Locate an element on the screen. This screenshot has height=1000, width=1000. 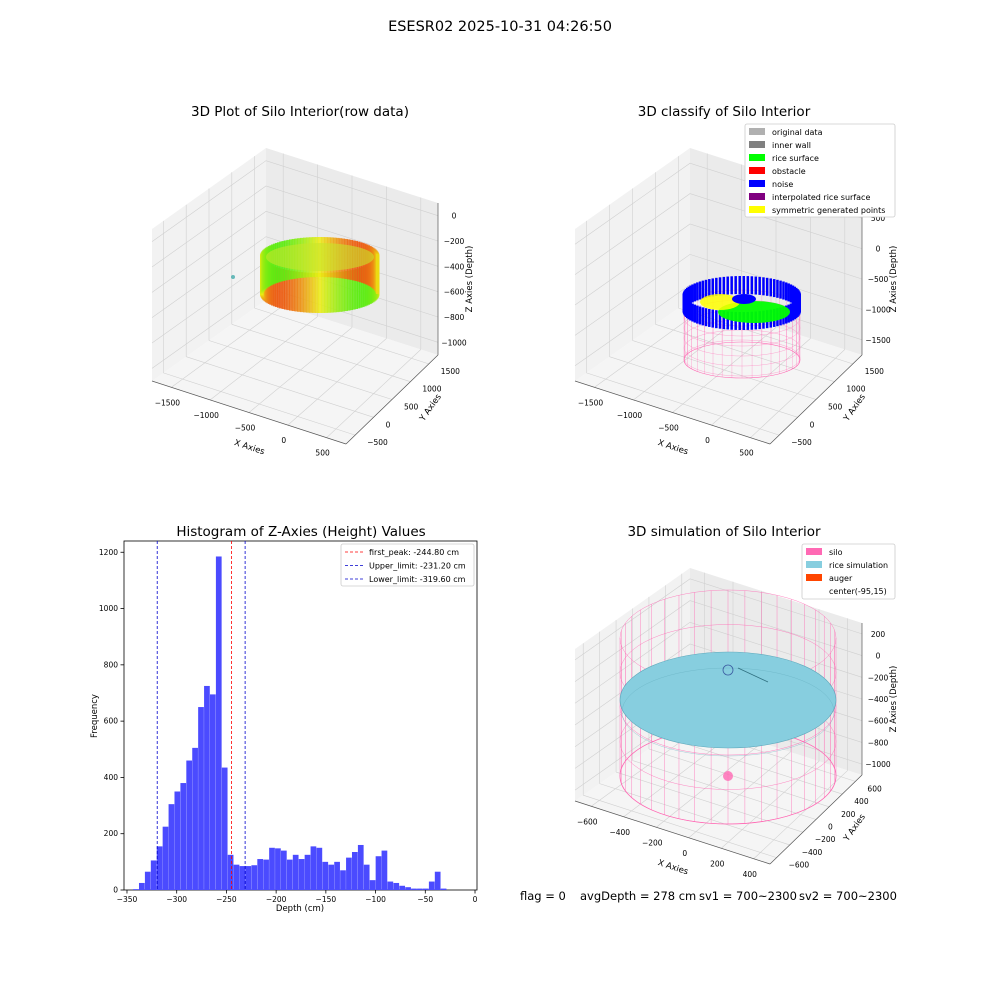
panel2-x-axis is located at coordinates (672, 412).